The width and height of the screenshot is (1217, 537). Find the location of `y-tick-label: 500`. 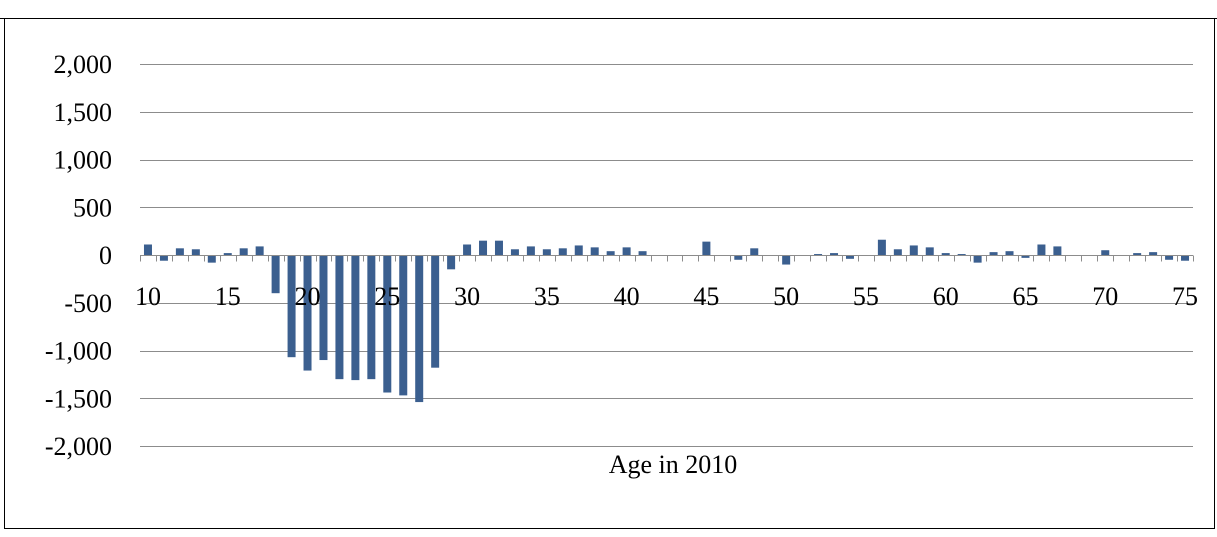

y-tick-label: 500 is located at coordinates (92, 207).